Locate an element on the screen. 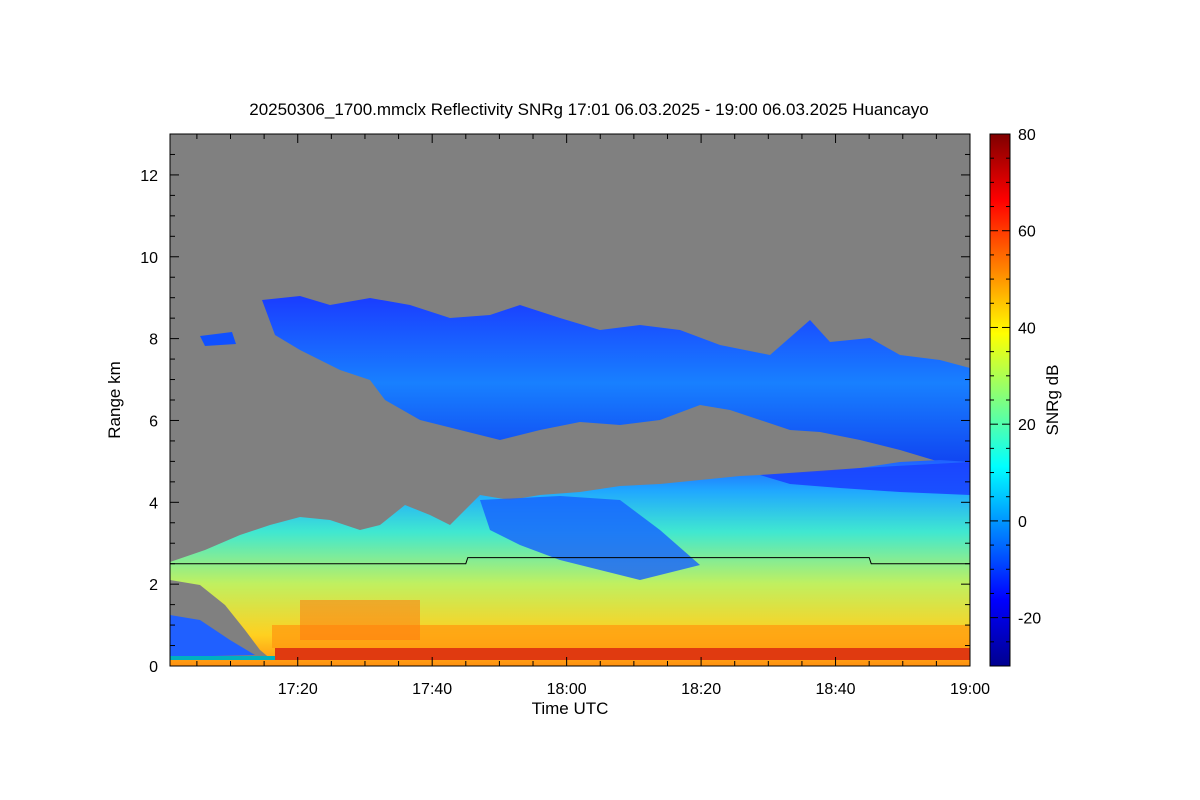 This screenshot has height=800, width=1200. upper-cloud-layer is located at coordinates (616, 383).